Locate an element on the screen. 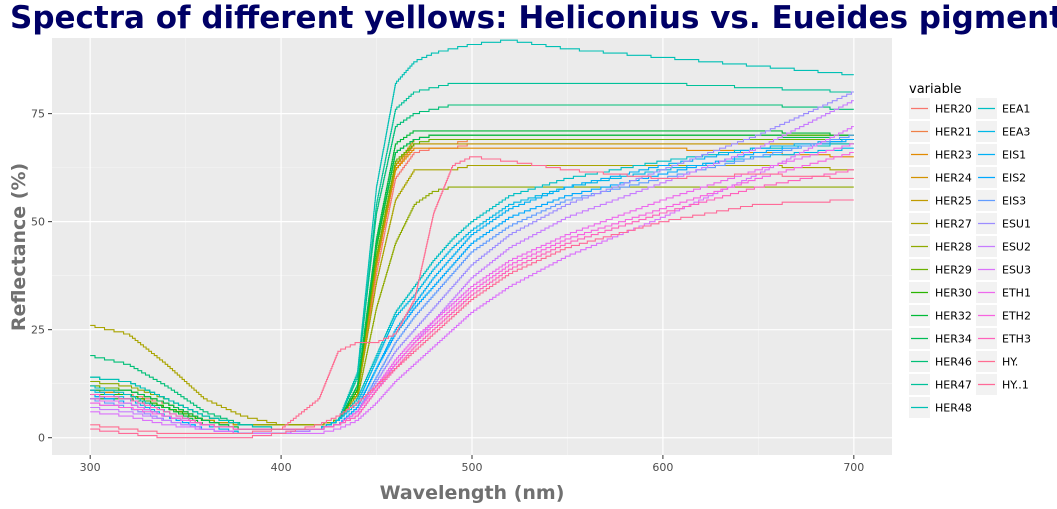 The width and height of the screenshot is (1057, 509). y-tick-label: 75 is located at coordinates (38, 114).